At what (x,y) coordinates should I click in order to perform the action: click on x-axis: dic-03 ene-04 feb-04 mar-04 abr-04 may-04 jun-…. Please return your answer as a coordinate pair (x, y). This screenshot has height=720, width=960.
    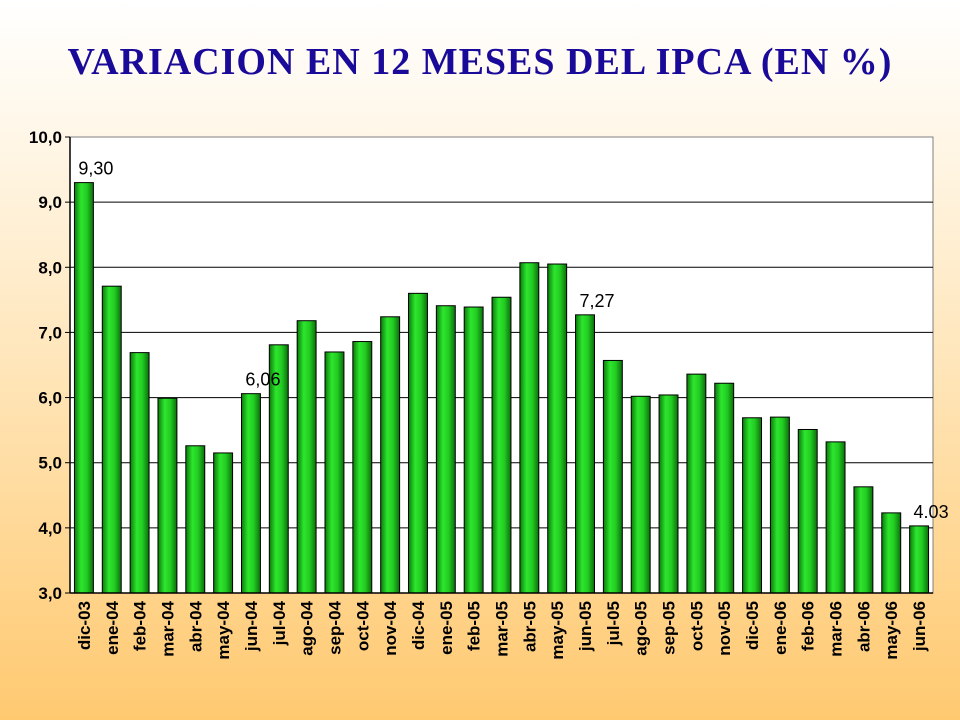
    Looking at the image, I should click on (501, 626).